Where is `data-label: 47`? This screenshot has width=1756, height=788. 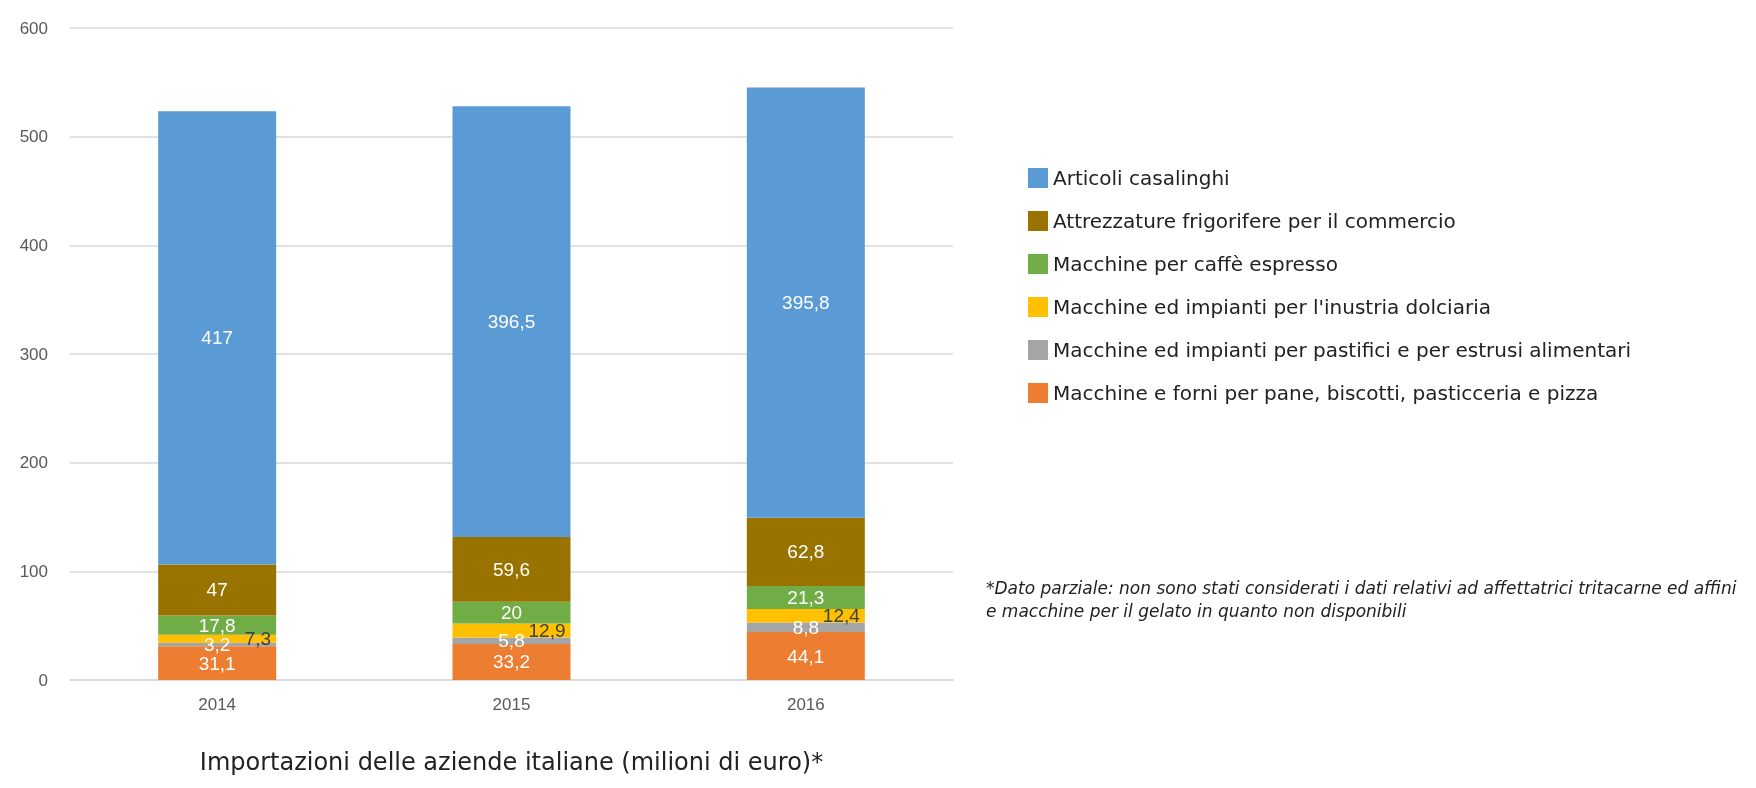 data-label: 47 is located at coordinates (217, 590).